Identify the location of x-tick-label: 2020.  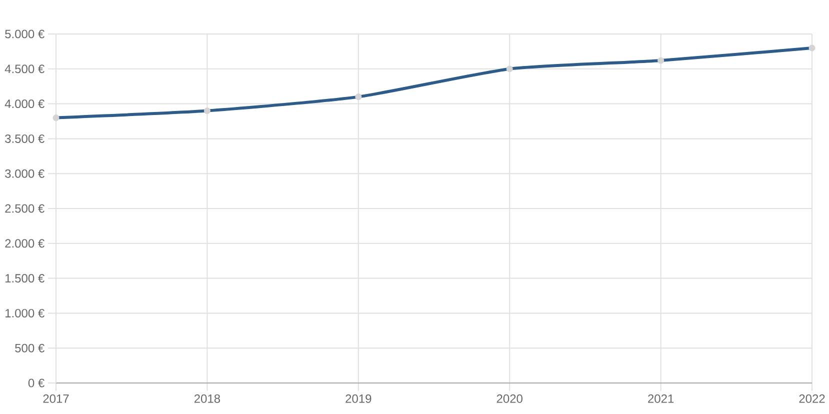
(509, 398).